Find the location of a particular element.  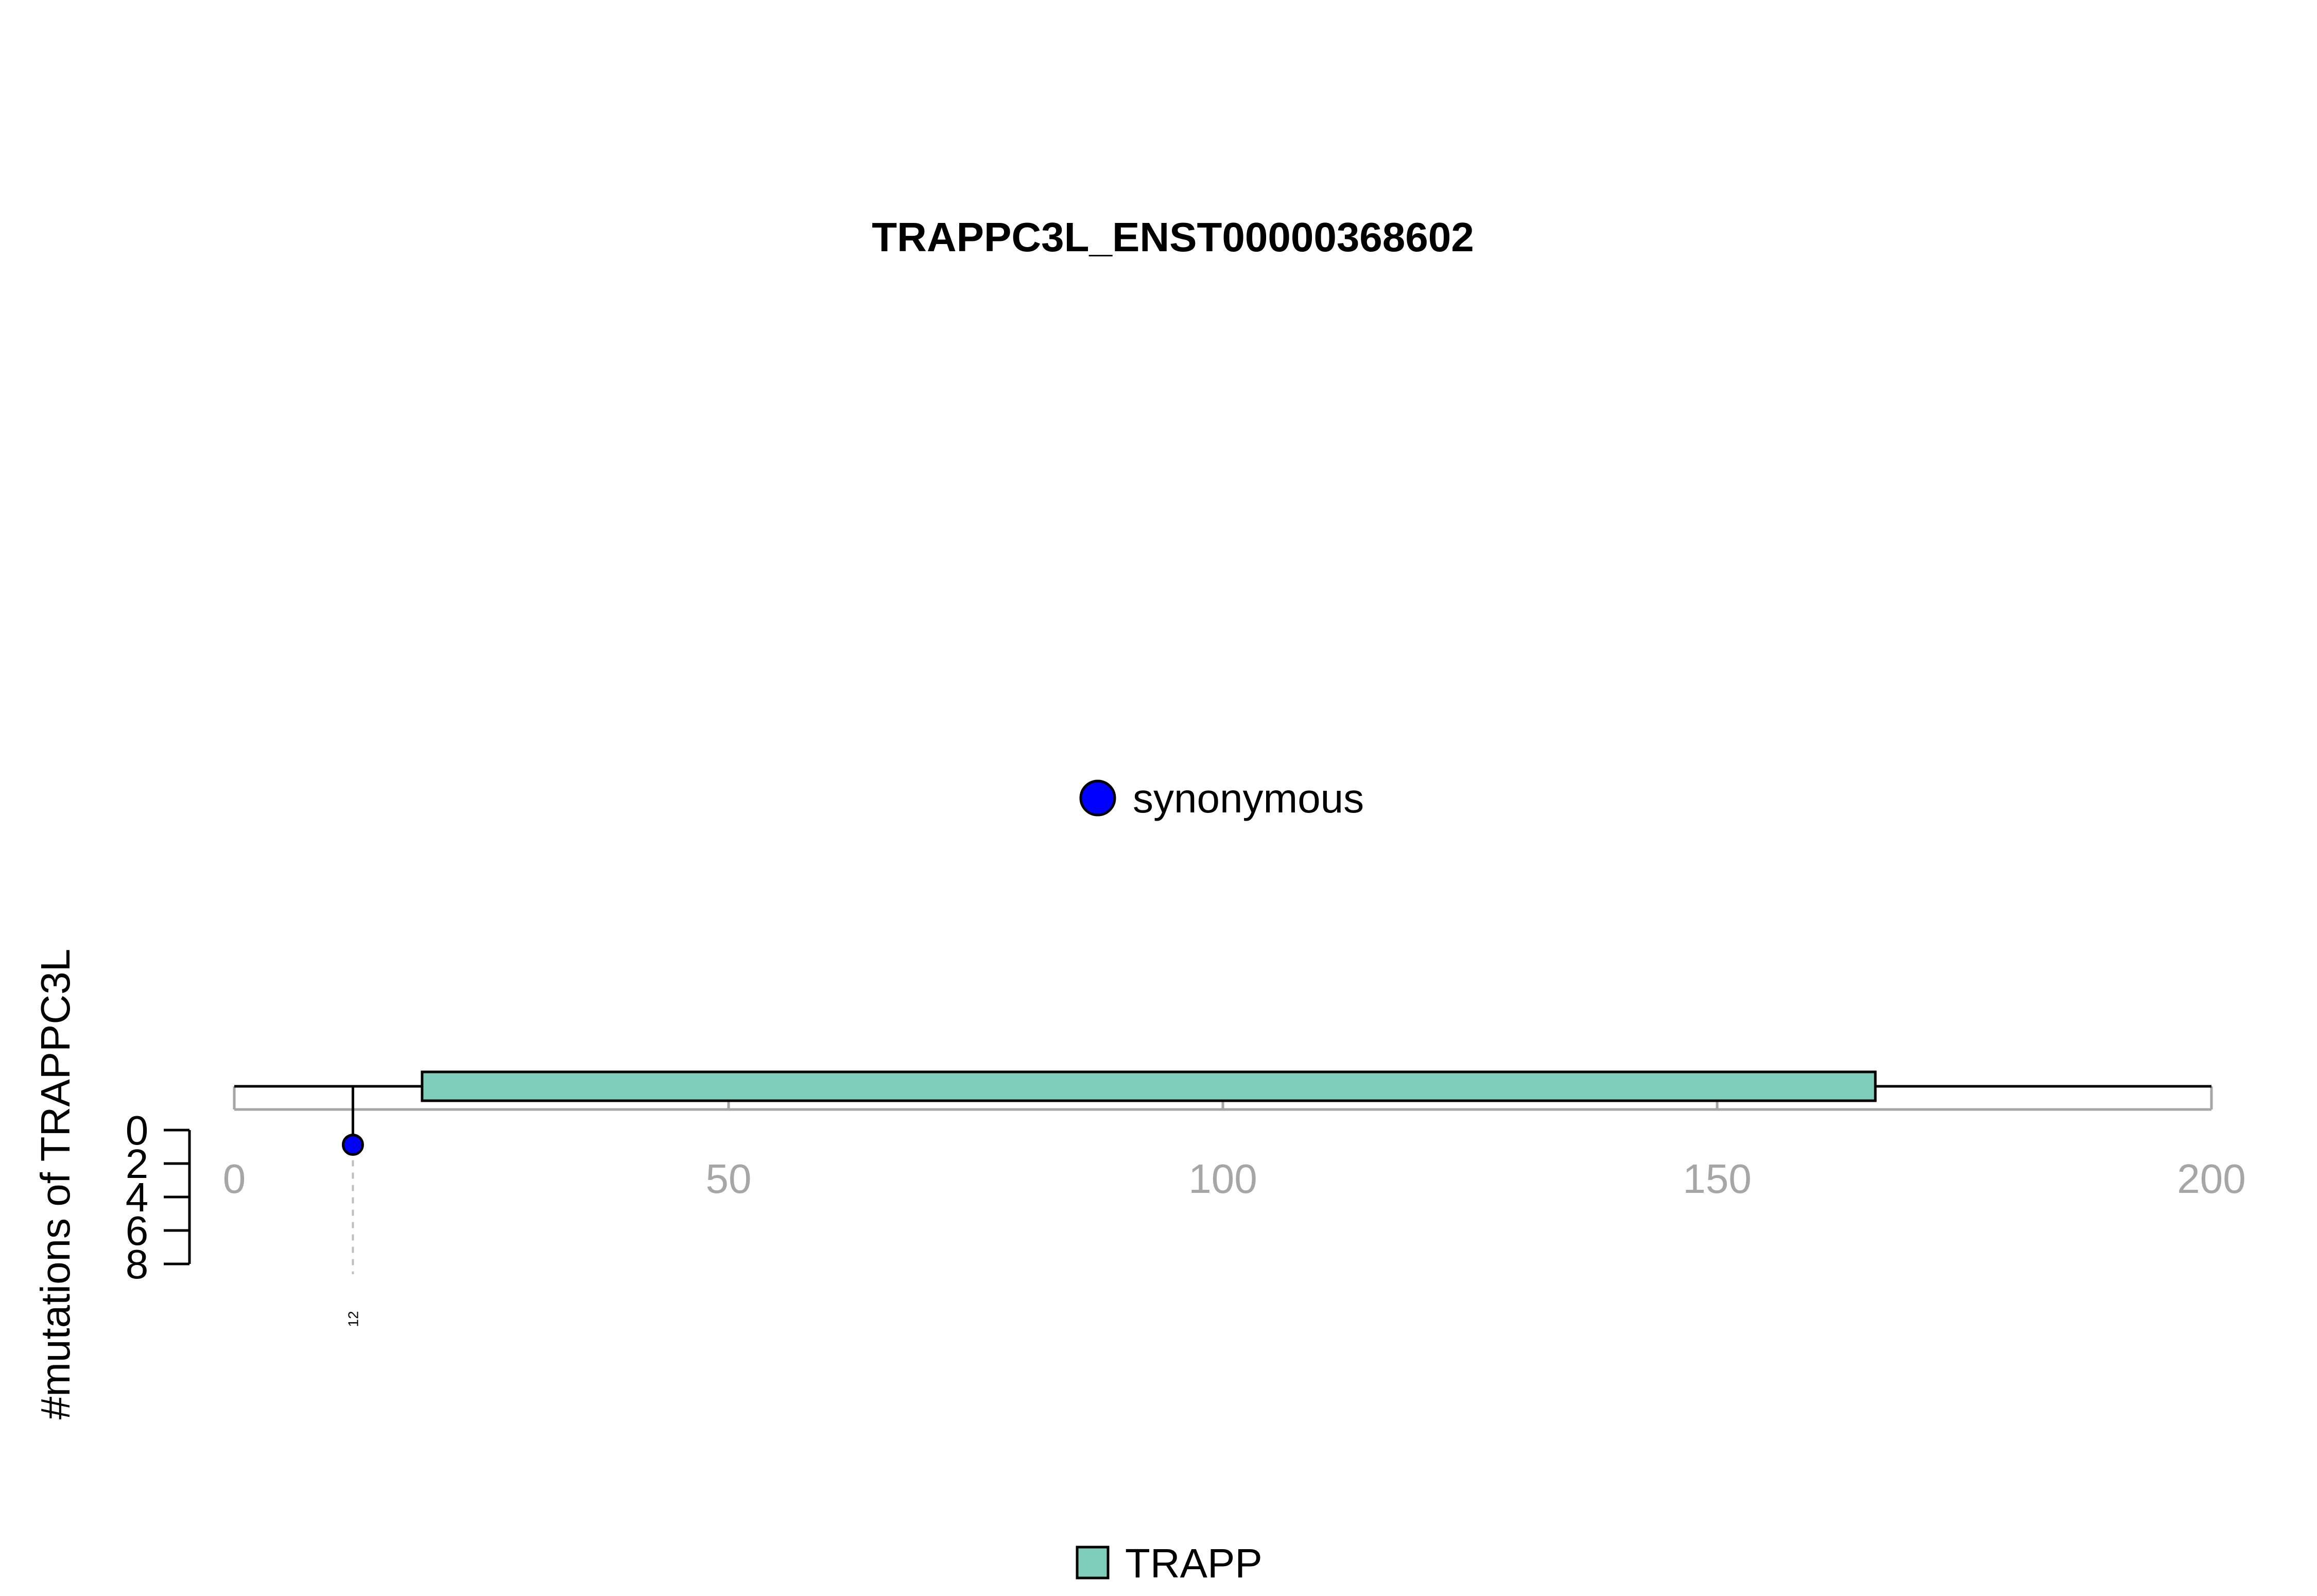

y-tick-label-2: 2 is located at coordinates (137, 1164).